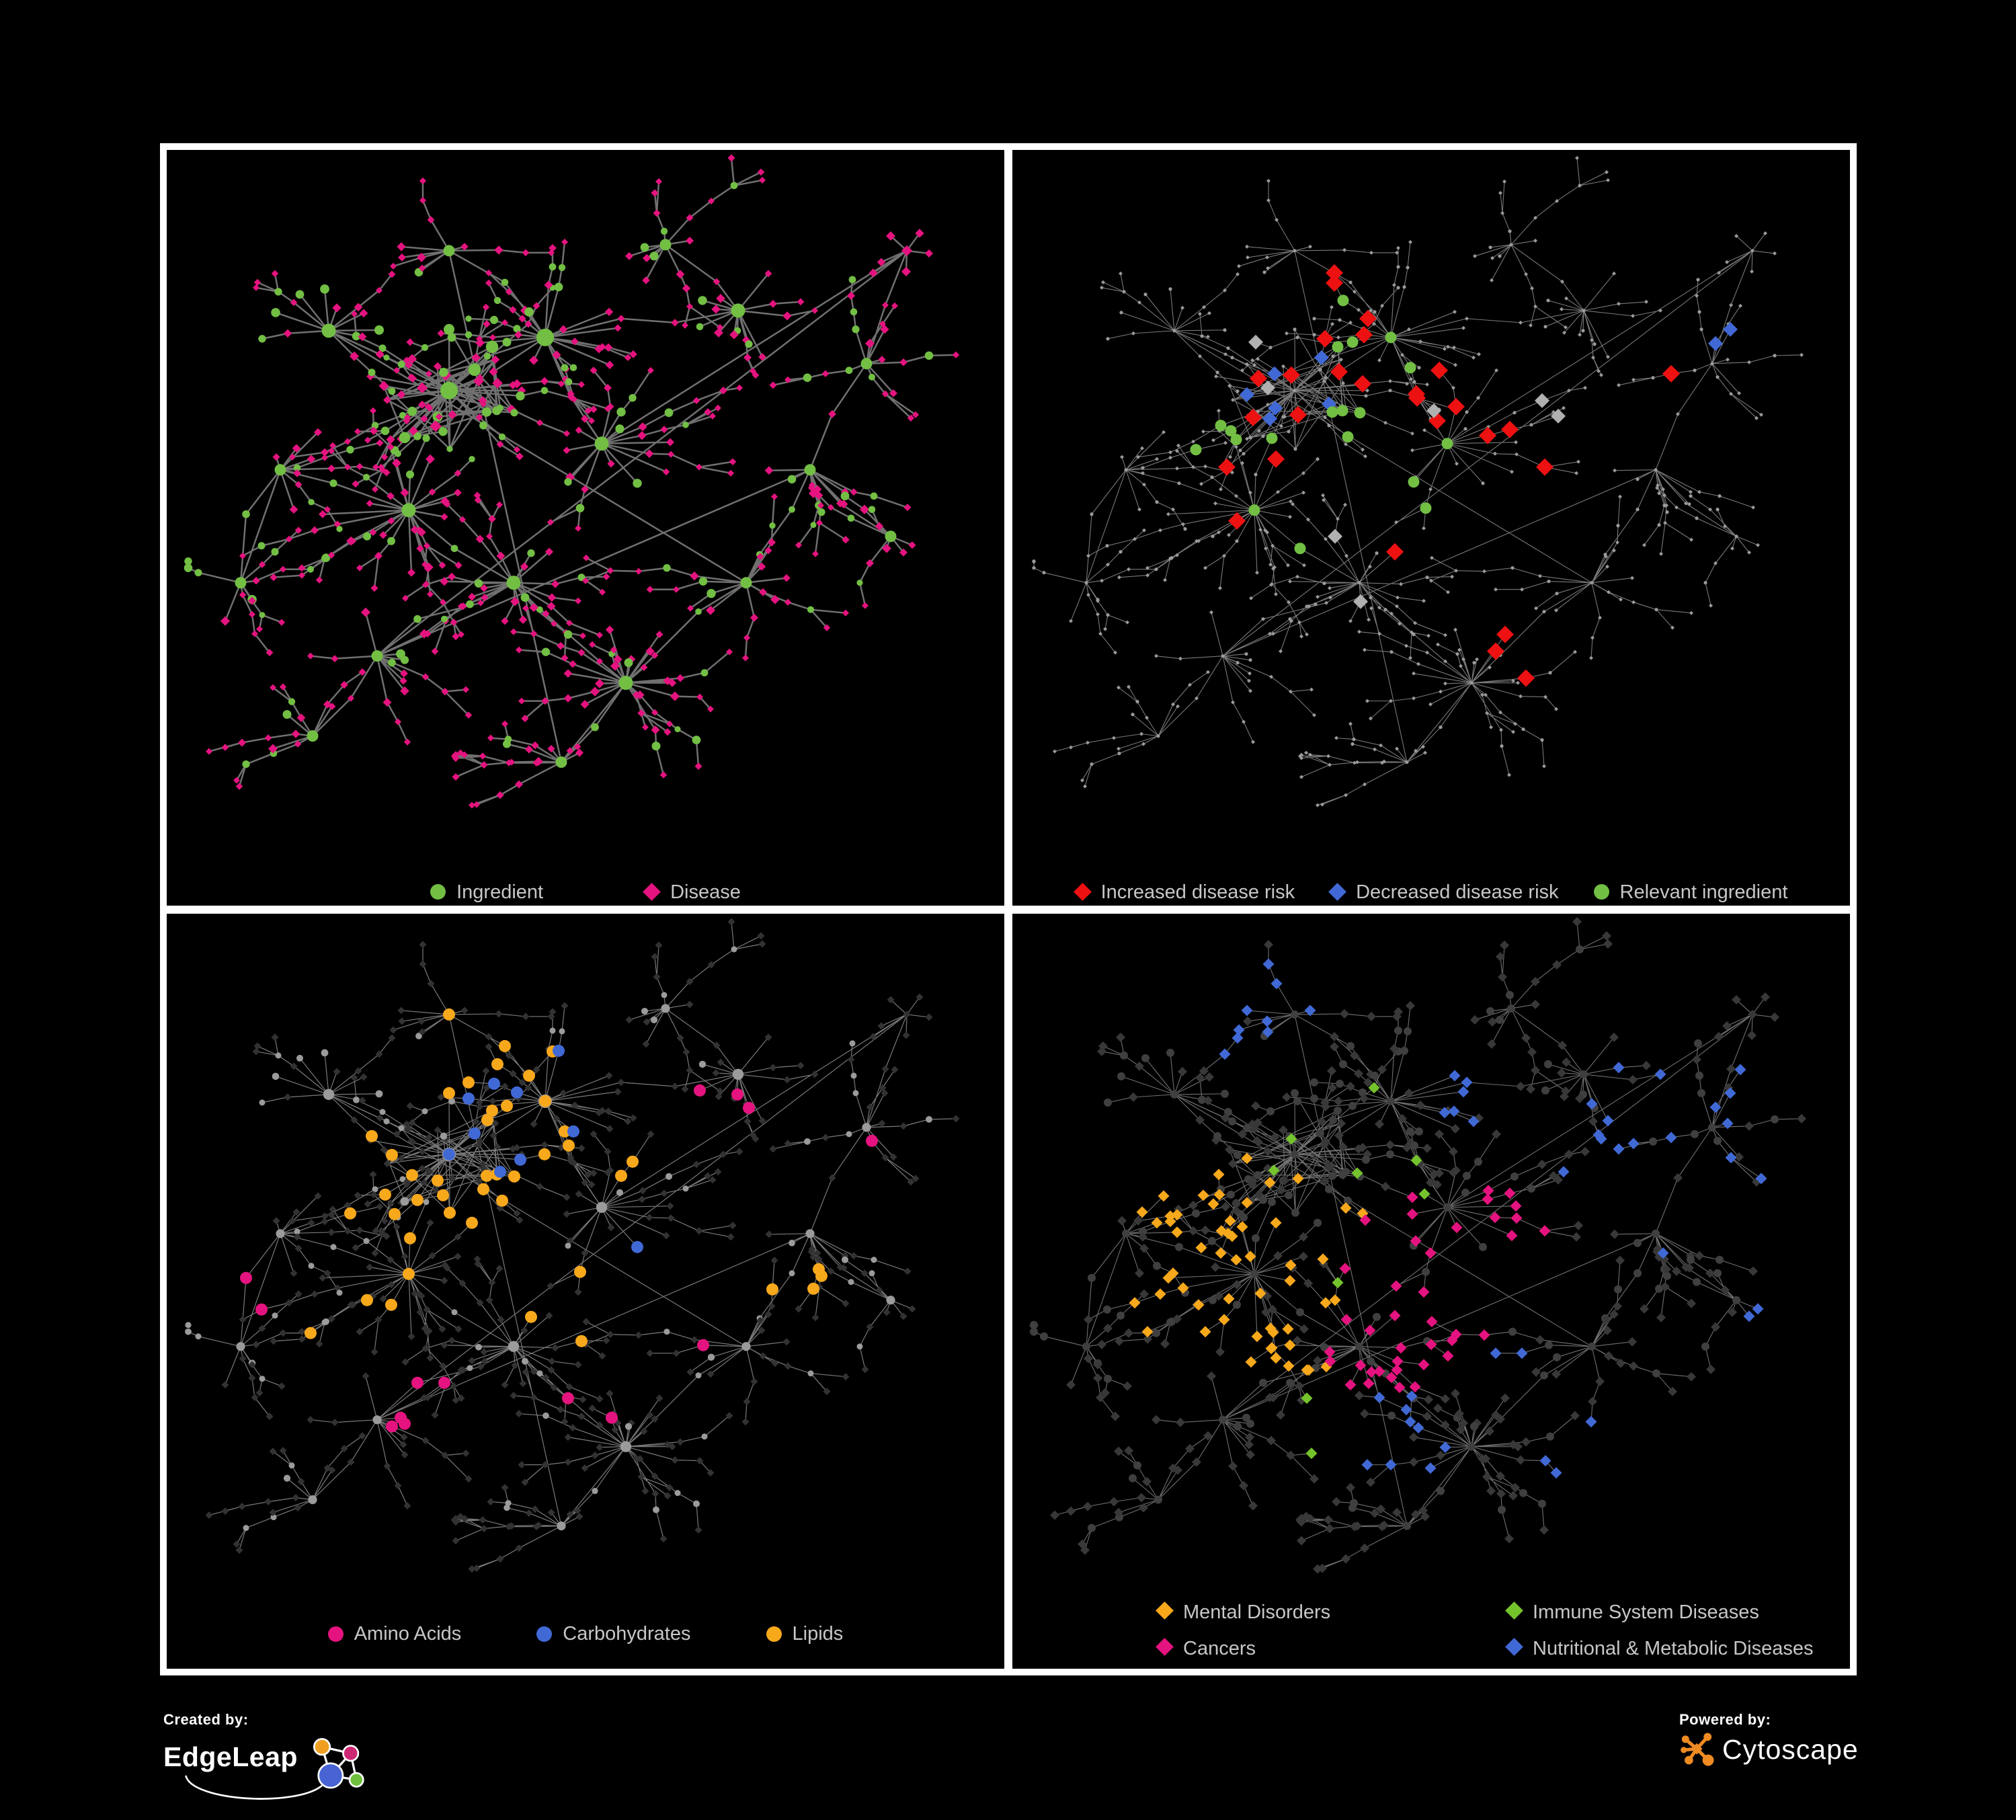 Image resolution: width=2016 pixels, height=1820 pixels. I want to click on legend-label: Immune System Diseases, so click(1646, 1612).